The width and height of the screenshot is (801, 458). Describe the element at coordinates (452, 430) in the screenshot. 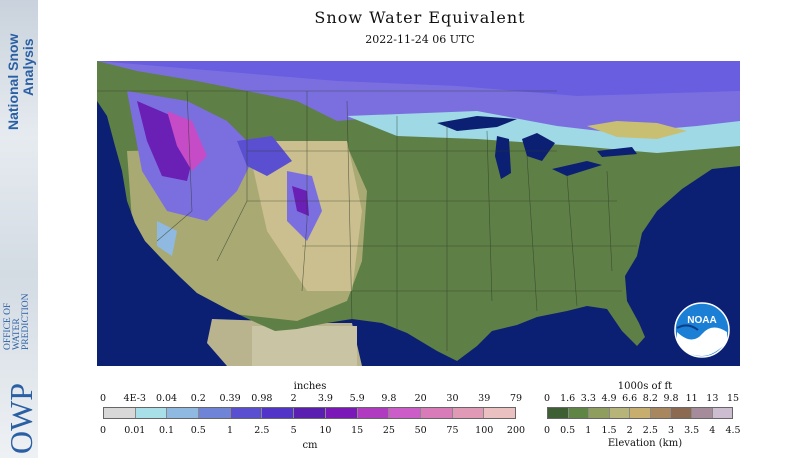

I see `swe-cm-tick: 75` at that location.